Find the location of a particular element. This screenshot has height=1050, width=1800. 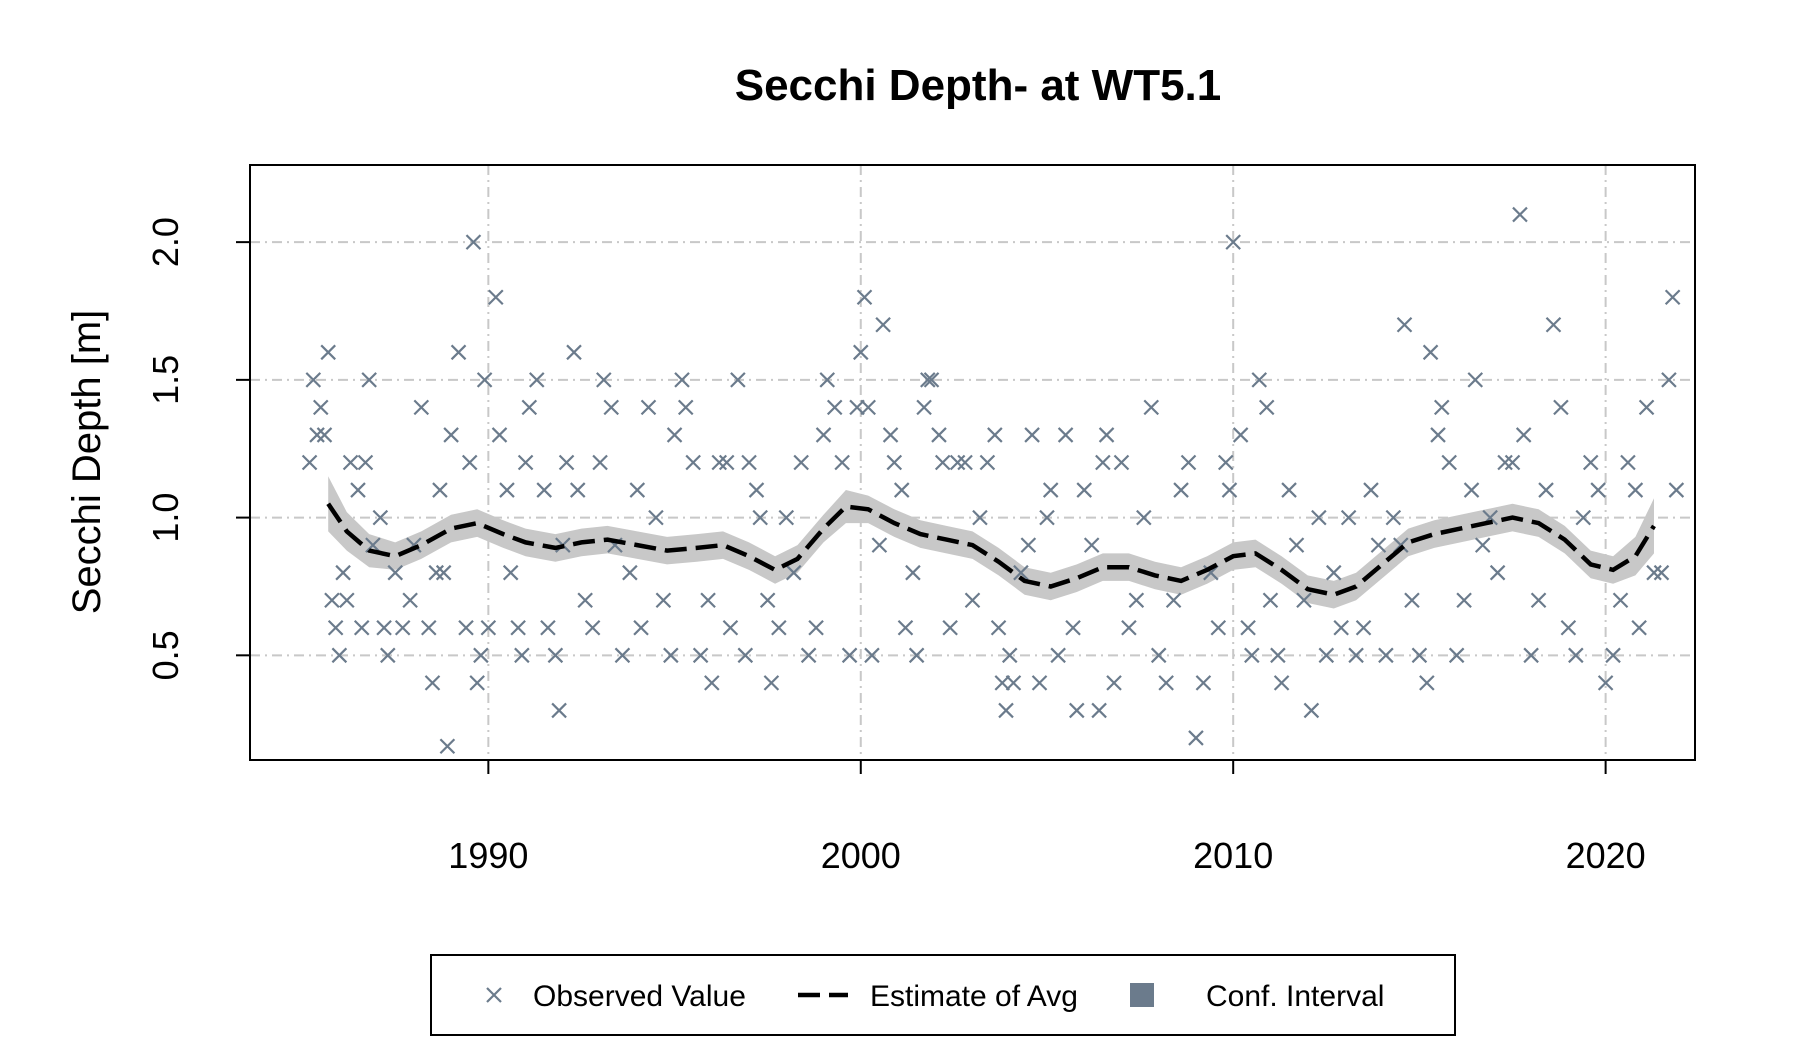

legend-box is located at coordinates (943, 995).